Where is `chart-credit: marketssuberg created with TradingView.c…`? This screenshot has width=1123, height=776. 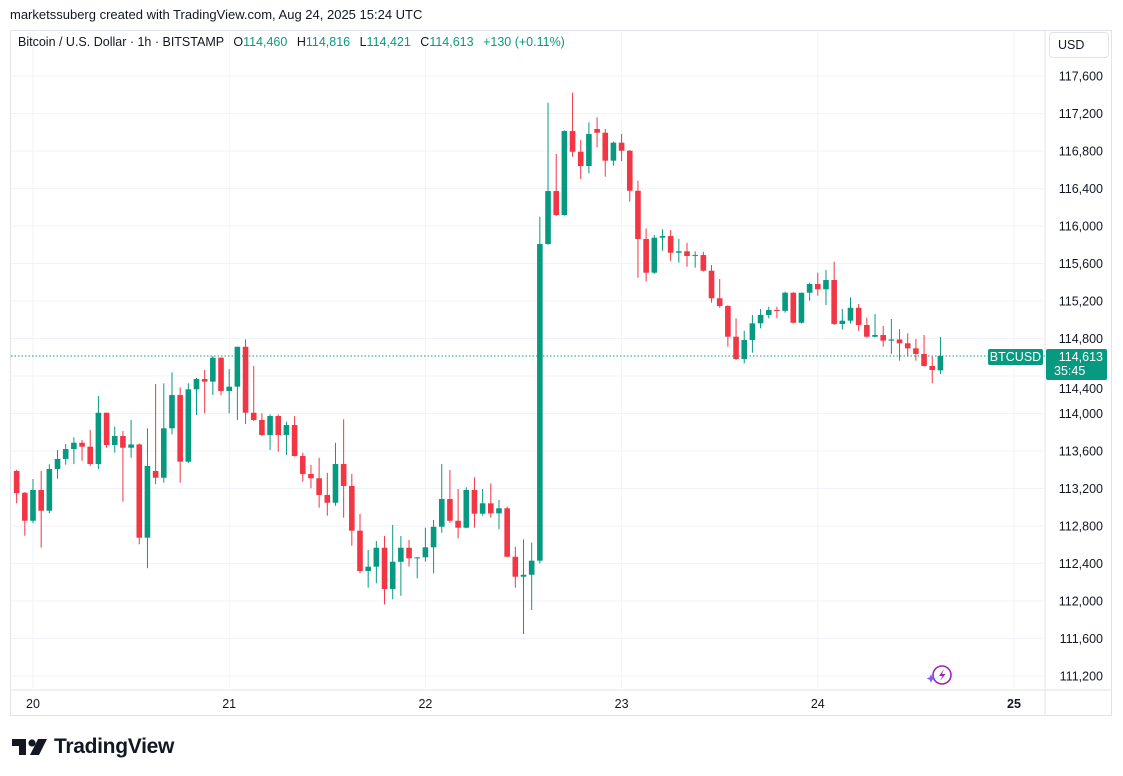
chart-credit: marketssuberg created with TradingView.c… is located at coordinates (216, 14).